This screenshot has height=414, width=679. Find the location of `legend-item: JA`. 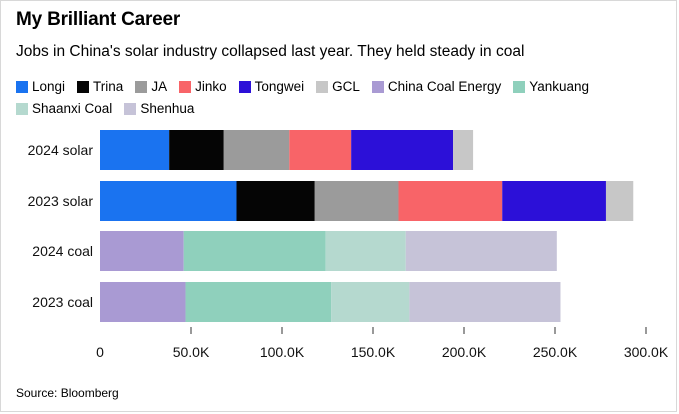

legend-item: JA is located at coordinates (151, 87).